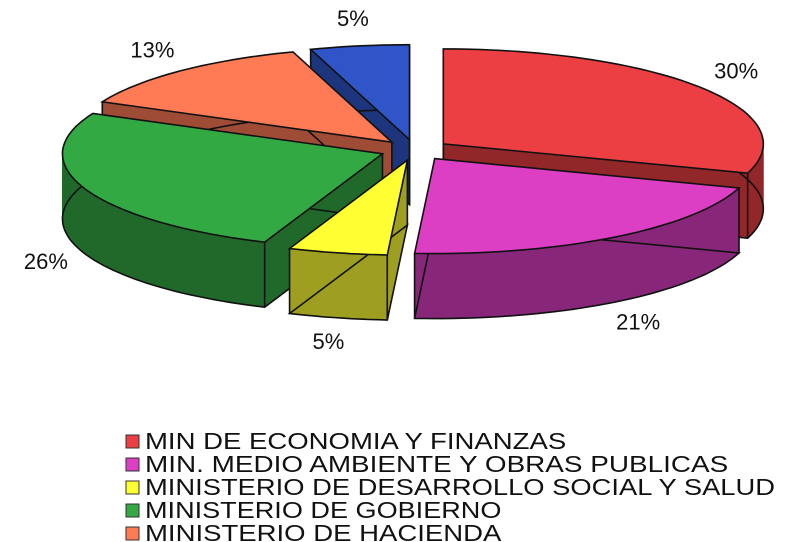  I want to click on data-label: 13%, so click(152, 49).